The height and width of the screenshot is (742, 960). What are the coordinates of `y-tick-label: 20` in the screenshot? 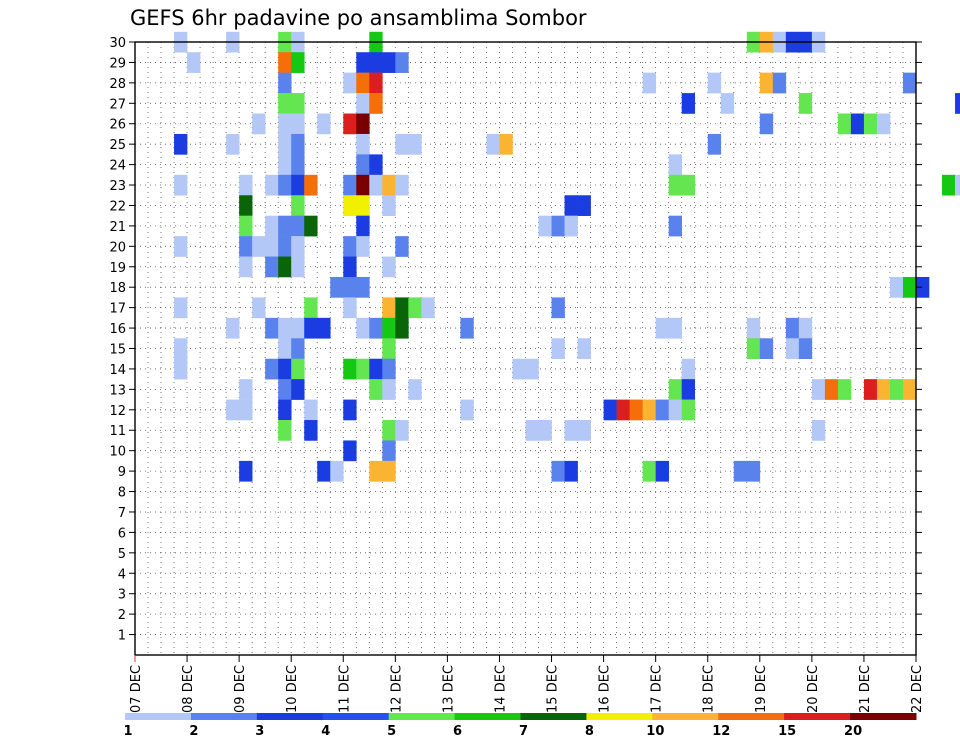 It's located at (117, 247).